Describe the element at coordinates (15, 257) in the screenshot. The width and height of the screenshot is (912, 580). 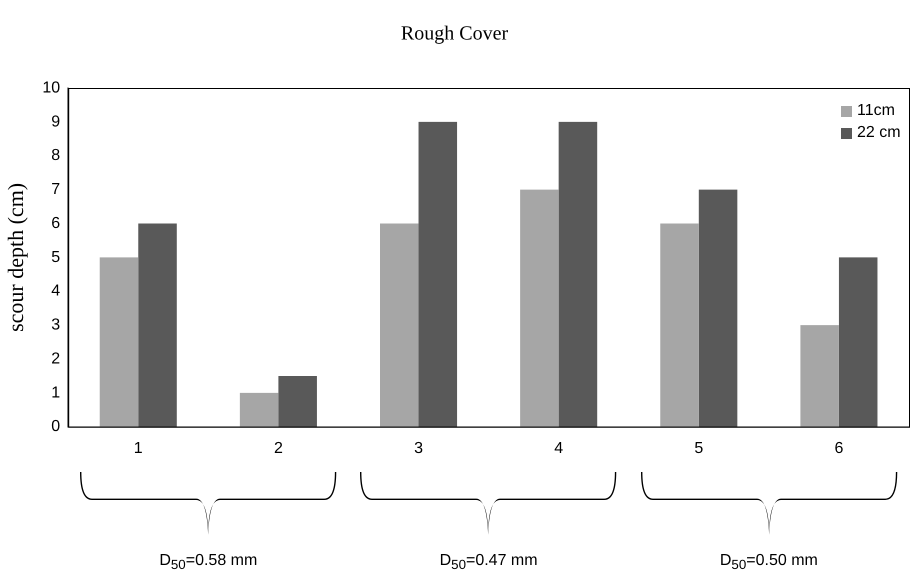
I see `y-axis-title: scour depth (cm)` at that location.